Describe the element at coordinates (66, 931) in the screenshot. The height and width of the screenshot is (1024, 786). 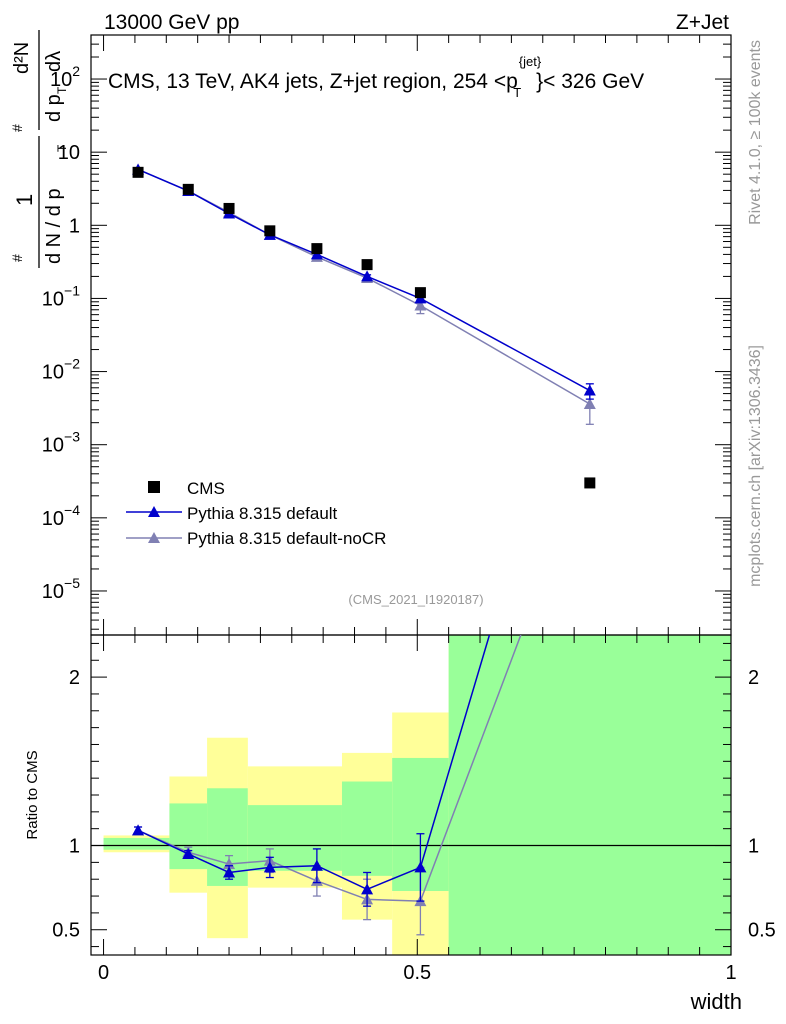
I see `ratio-y-label-left-0: 0.5` at that location.